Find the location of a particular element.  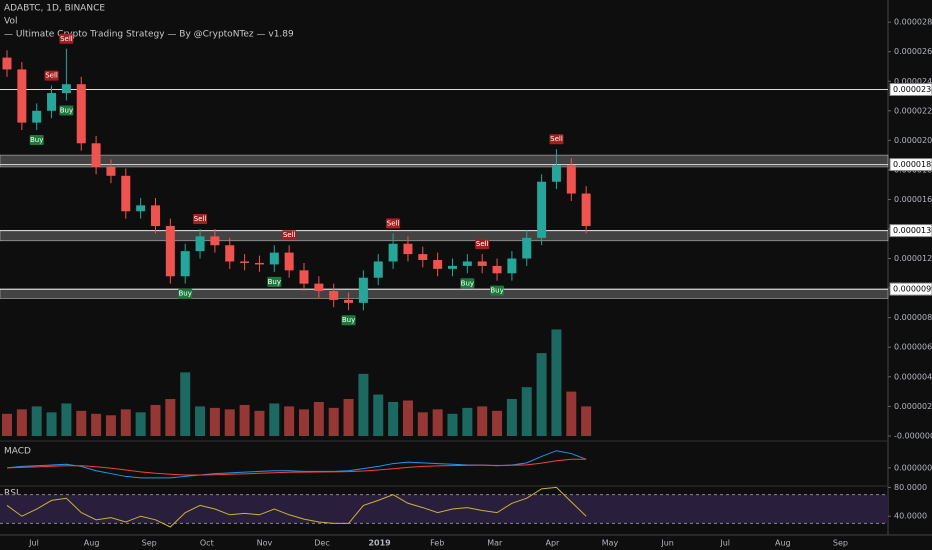

x-tick-label: Jul is located at coordinates (724, 543).